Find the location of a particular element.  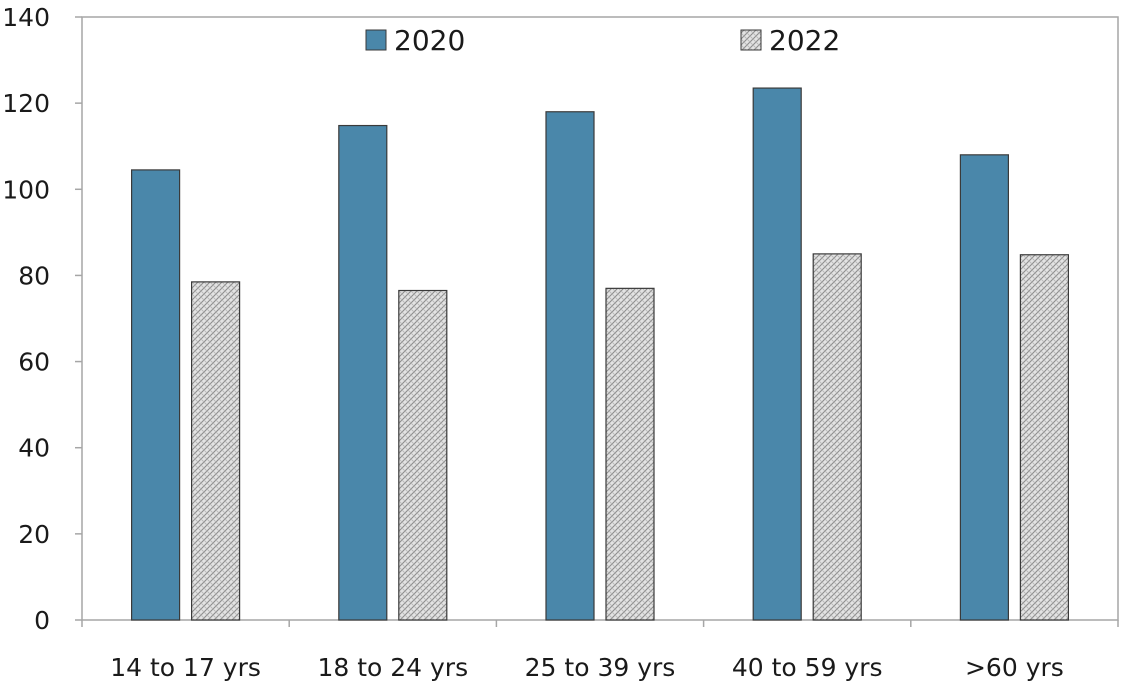

legend-label-2020: 2020 is located at coordinates (429, 40).